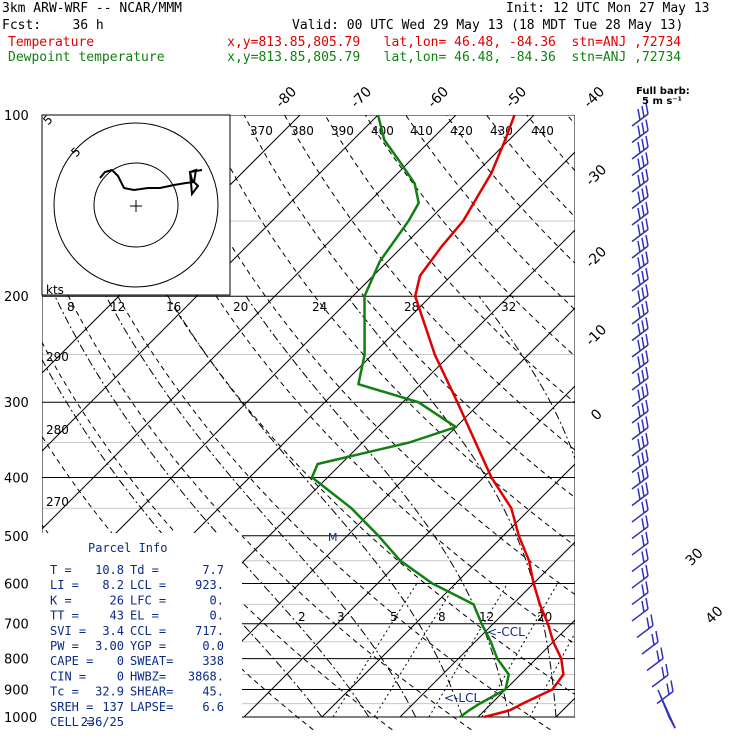 Image resolution: width=740 pixels, height=740 pixels. What do you see at coordinates (594, 97) in the screenshot?
I see `temperature-label: -40` at bounding box center [594, 97].